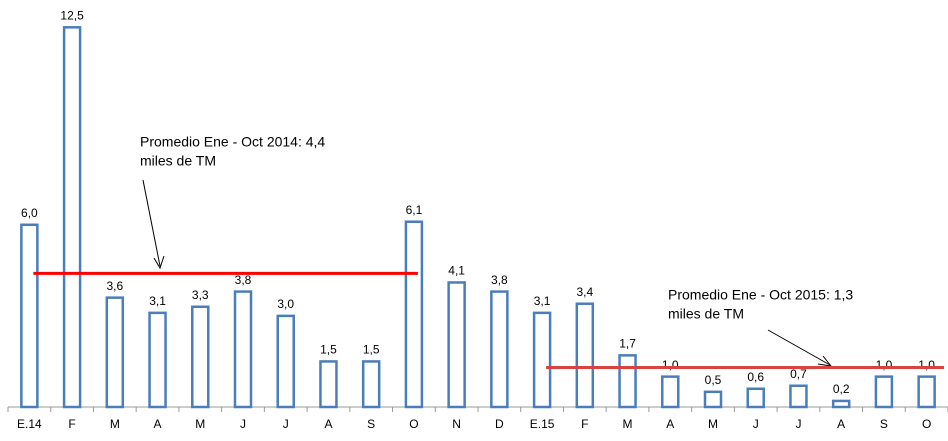  Describe the element at coordinates (232, 142) in the screenshot. I see `annotation: Promedio Ene - Oct 2014: 4,4` at that location.